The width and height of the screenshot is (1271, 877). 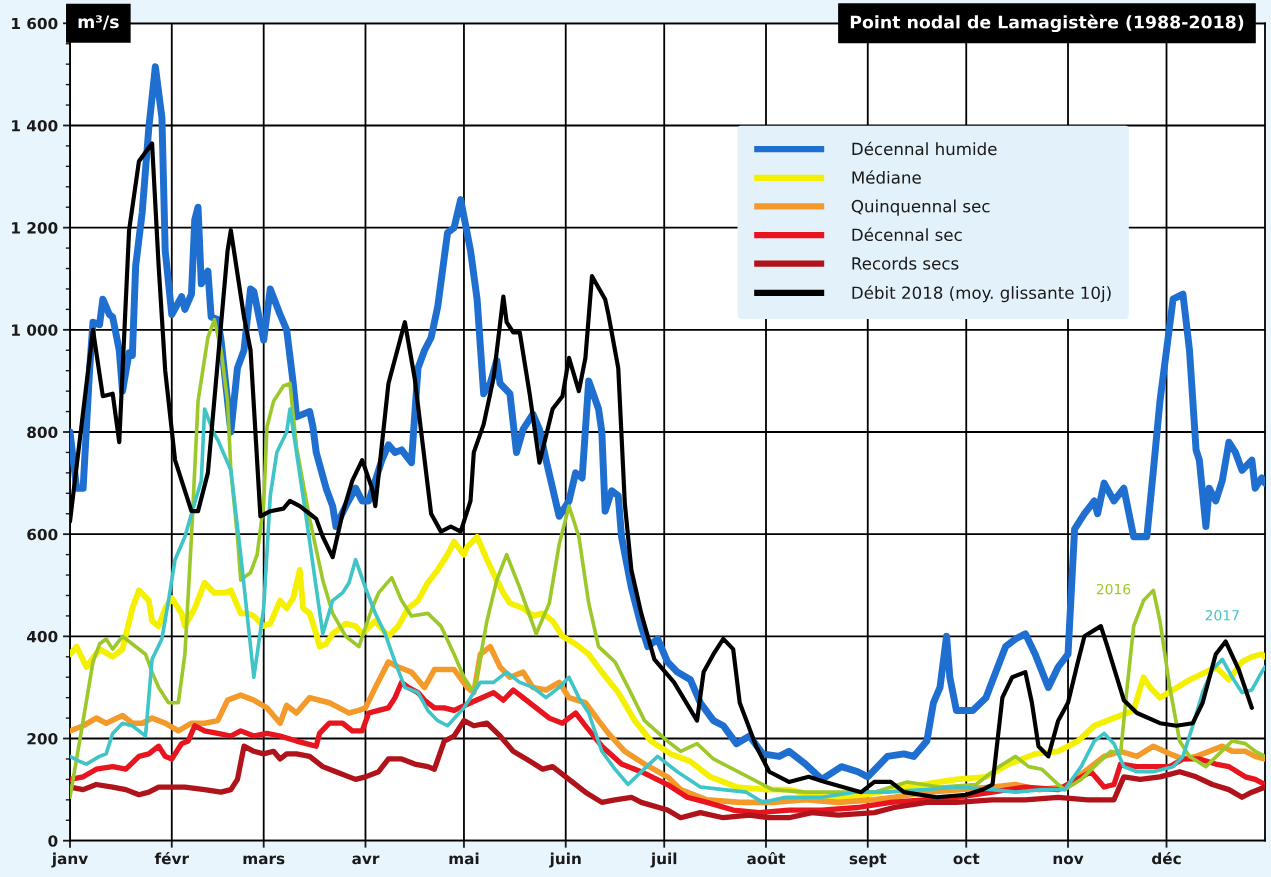 I want to click on y-tick-label: 1 400, so click(x=35, y=125).